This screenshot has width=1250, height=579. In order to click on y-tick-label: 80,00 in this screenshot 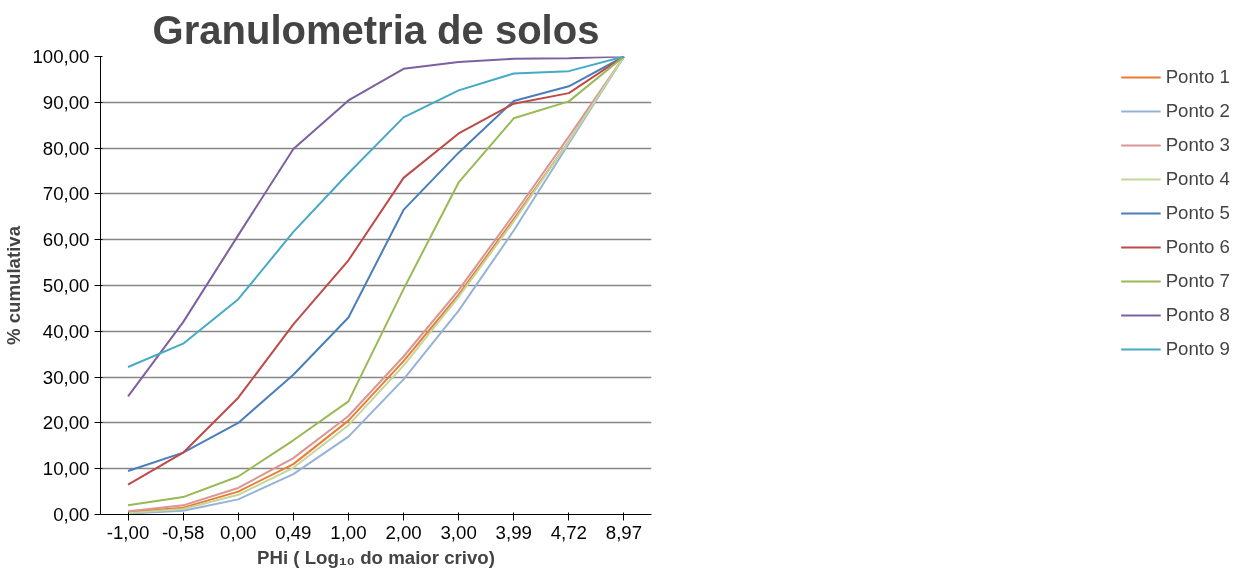, I will do `click(66, 148)`.